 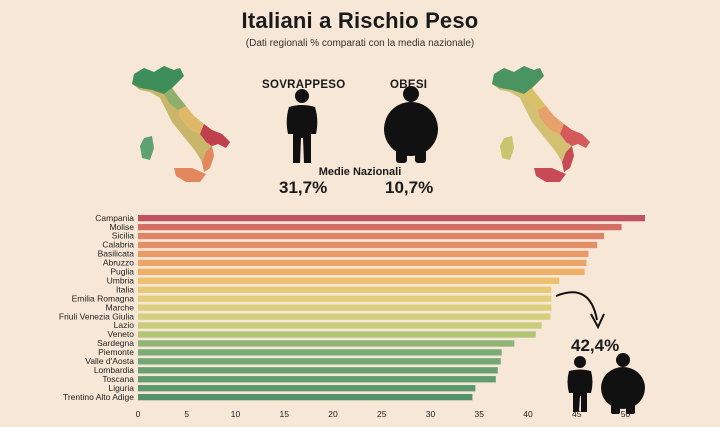 What do you see at coordinates (305, 397) in the screenshot?
I see `bar-trentino-alto-adige` at bounding box center [305, 397].